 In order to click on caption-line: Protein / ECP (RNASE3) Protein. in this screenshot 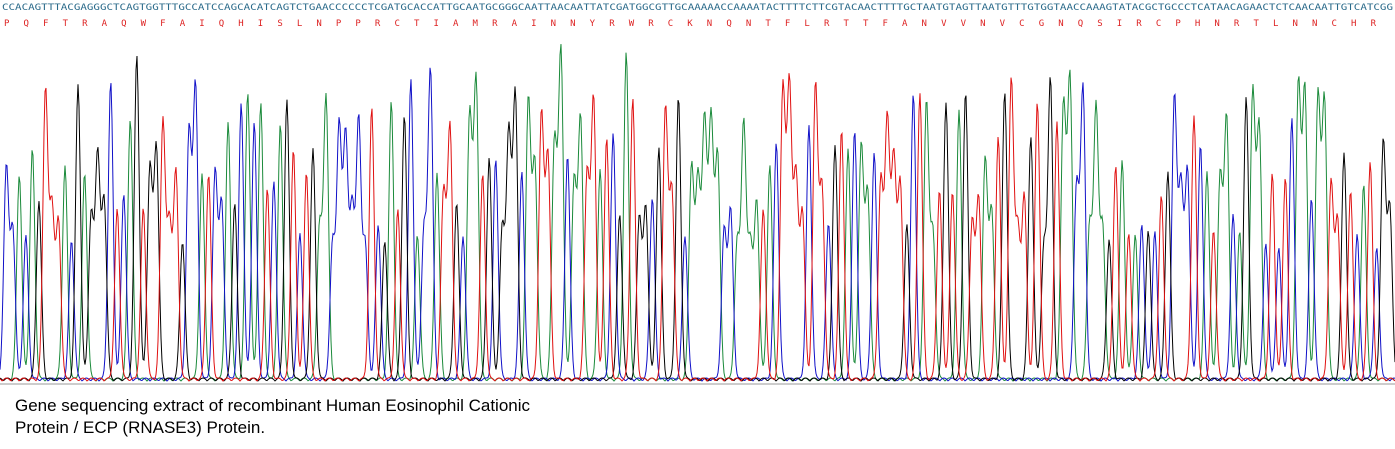, I will do `click(140, 427)`.